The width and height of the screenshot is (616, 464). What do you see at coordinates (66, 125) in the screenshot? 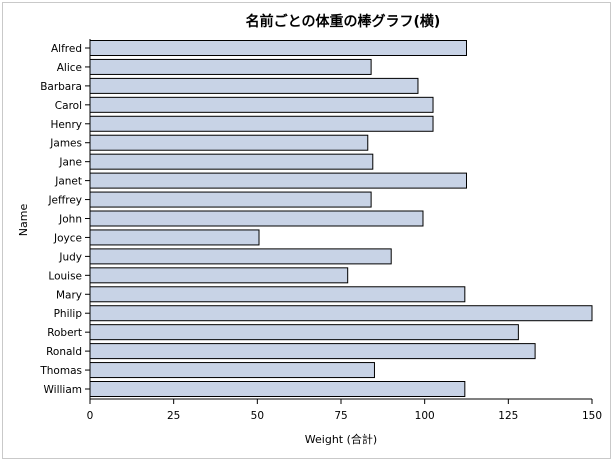
I see `y-tick-label-henry: Henry` at bounding box center [66, 125].